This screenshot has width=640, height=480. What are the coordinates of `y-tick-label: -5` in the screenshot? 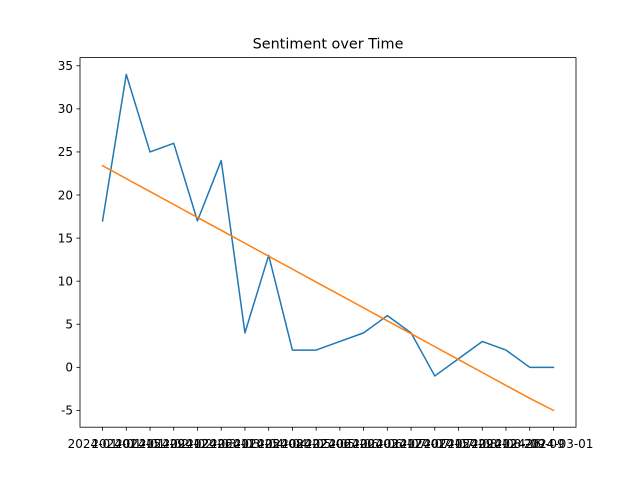 It's located at (67, 411).